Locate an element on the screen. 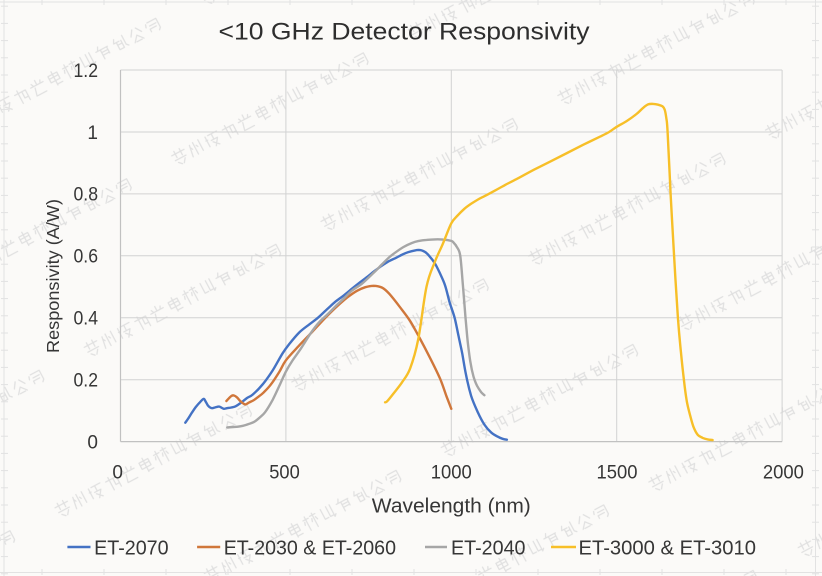 The width and height of the screenshot is (822, 576). svg-text: 500 is located at coordinates (284, 473).